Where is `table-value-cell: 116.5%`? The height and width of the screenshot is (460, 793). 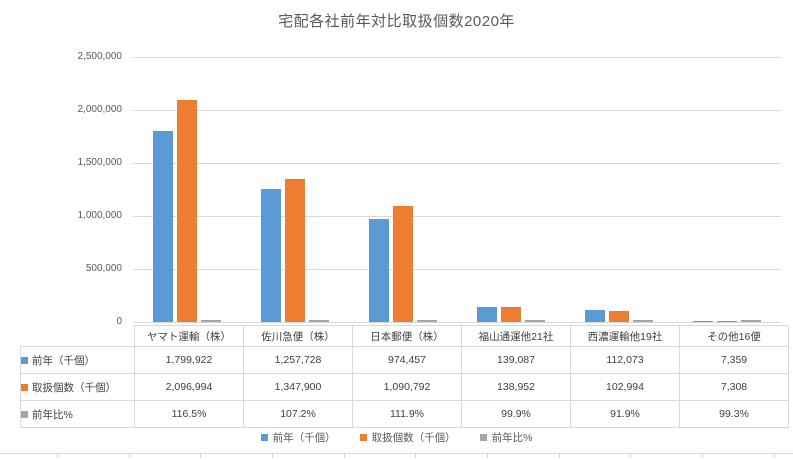 table-value-cell: 116.5% is located at coordinates (189, 414).